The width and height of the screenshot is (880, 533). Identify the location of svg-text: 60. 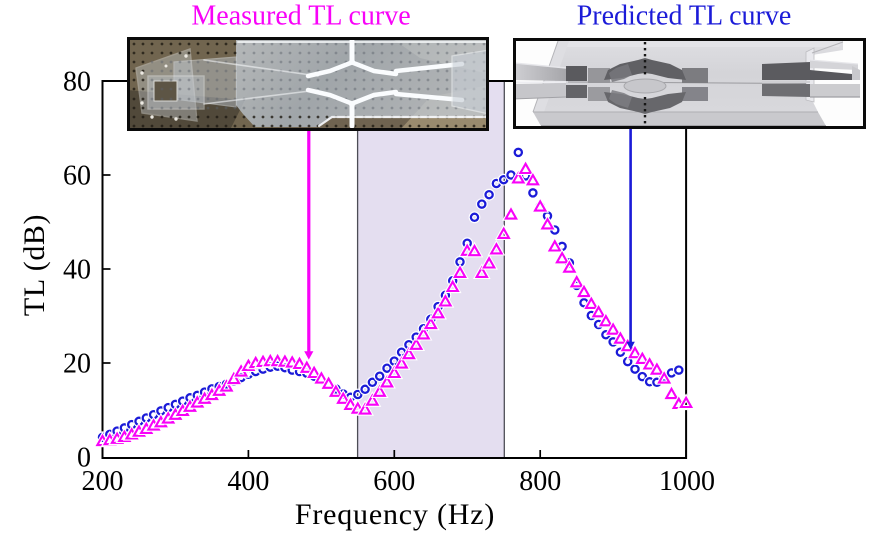
(77, 175).